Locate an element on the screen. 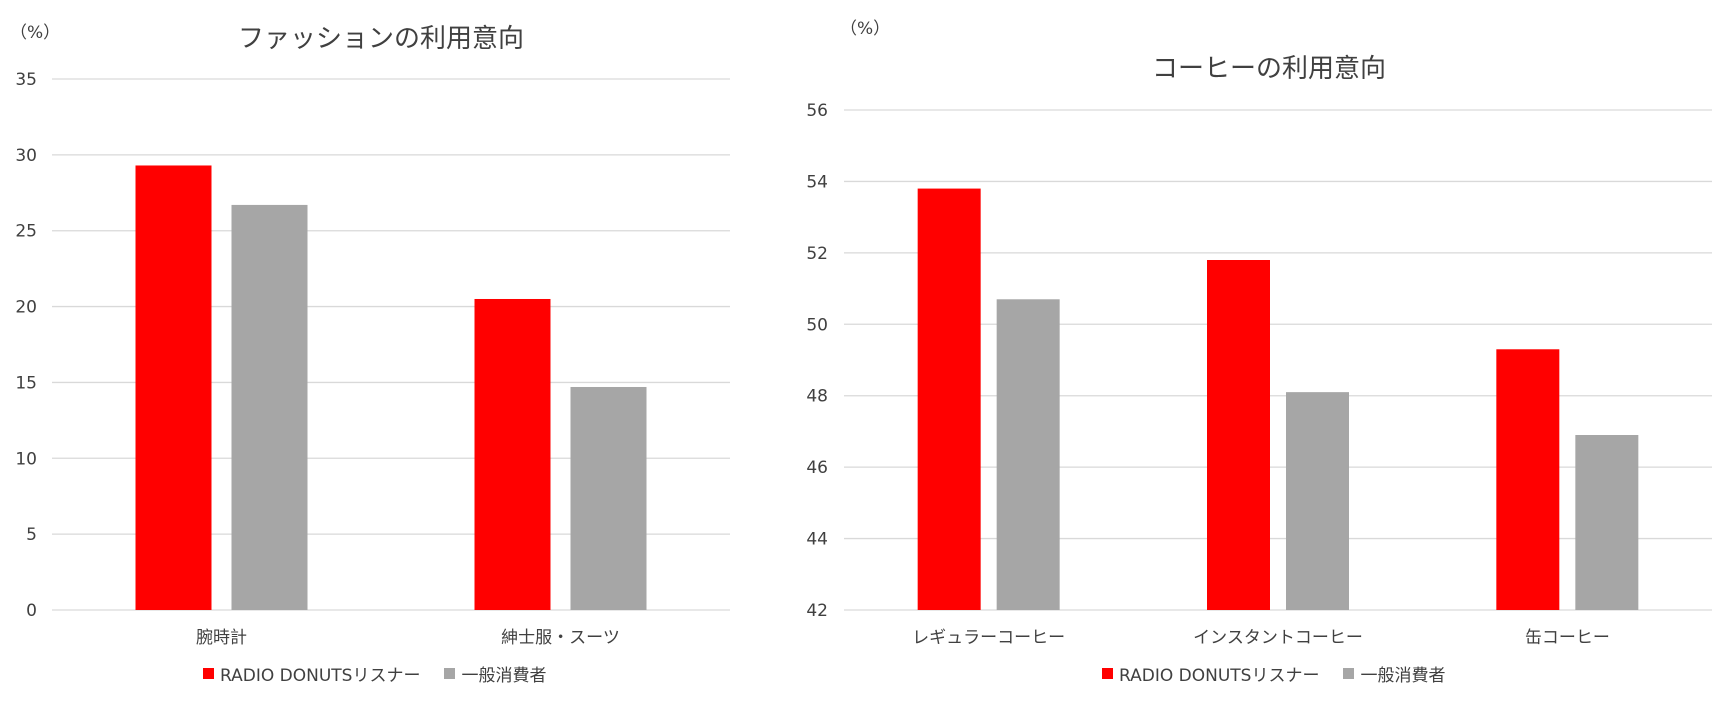  y-tick-label: 5 is located at coordinates (31, 535).